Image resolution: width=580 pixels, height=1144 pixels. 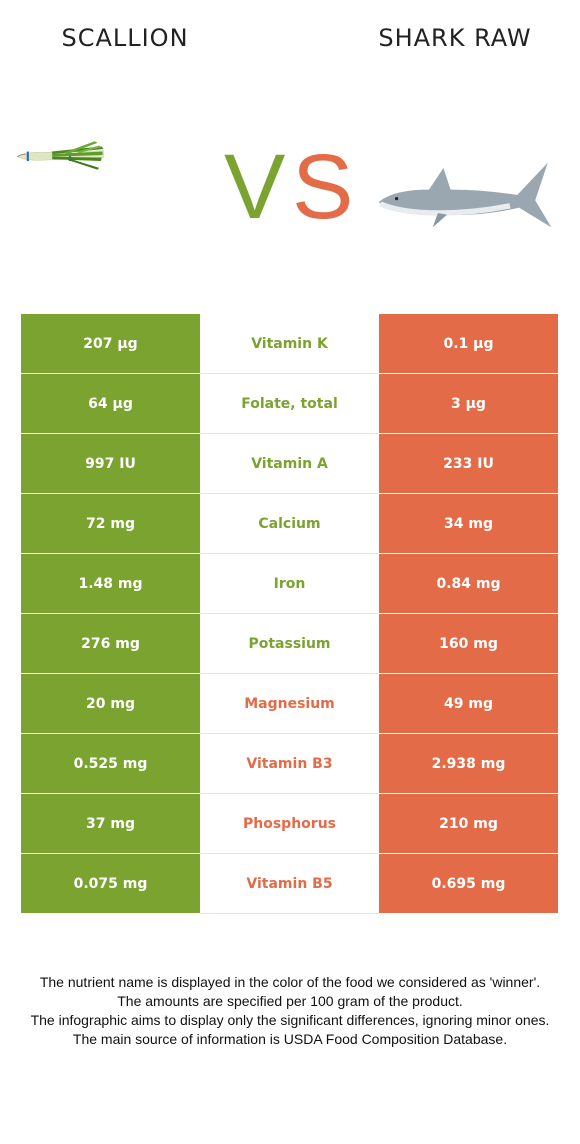 I want to click on right-value: 2.938 mg, so click(x=468, y=764).